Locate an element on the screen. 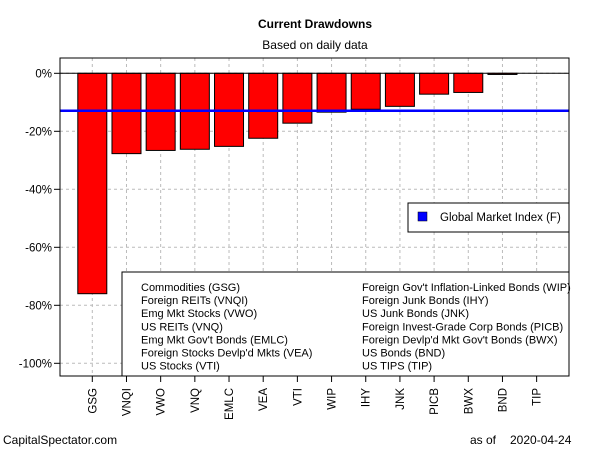  key-entry: Foreign REITs (VNQI) is located at coordinates (194, 301).